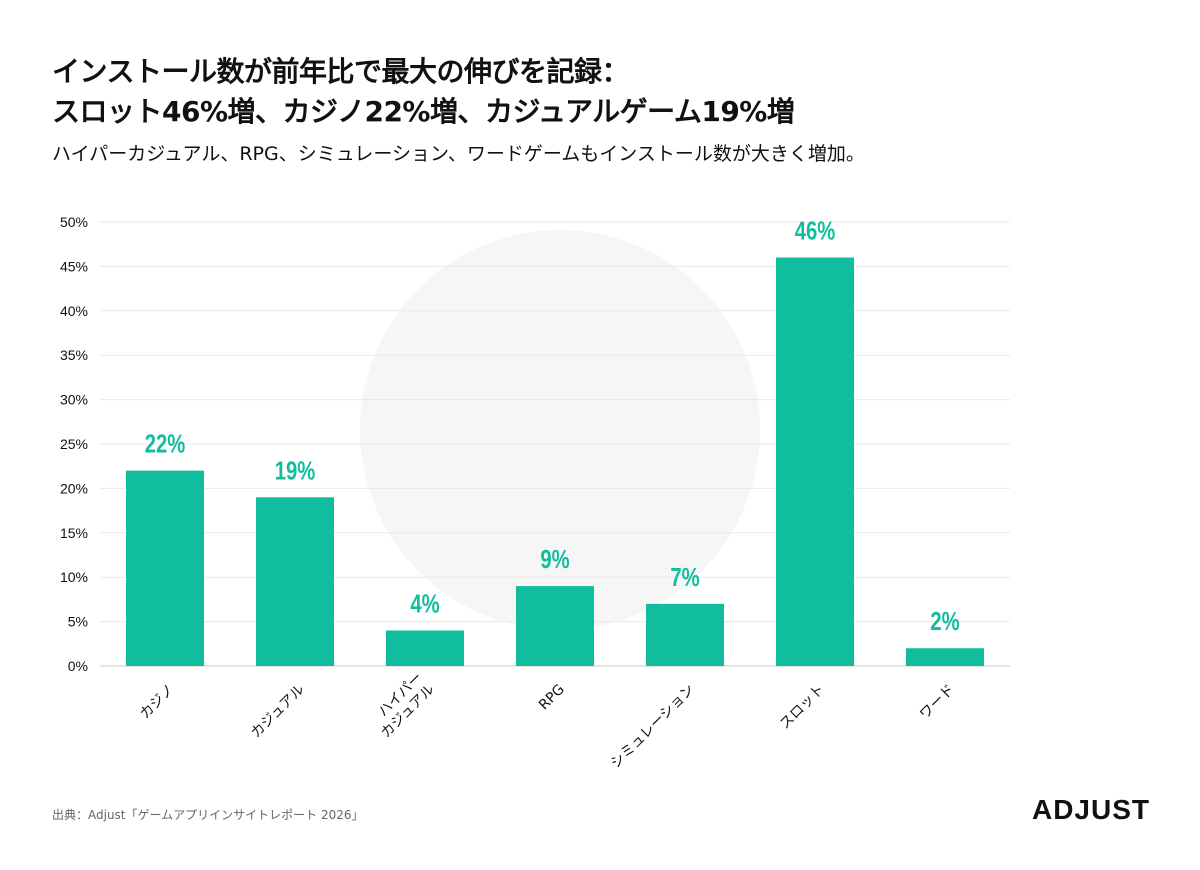 Image resolution: width=1200 pixels, height=870 pixels. Describe the element at coordinates (406, 705) in the screenshot. I see `x-tick-label: ハイパーカジュアル` at that location.